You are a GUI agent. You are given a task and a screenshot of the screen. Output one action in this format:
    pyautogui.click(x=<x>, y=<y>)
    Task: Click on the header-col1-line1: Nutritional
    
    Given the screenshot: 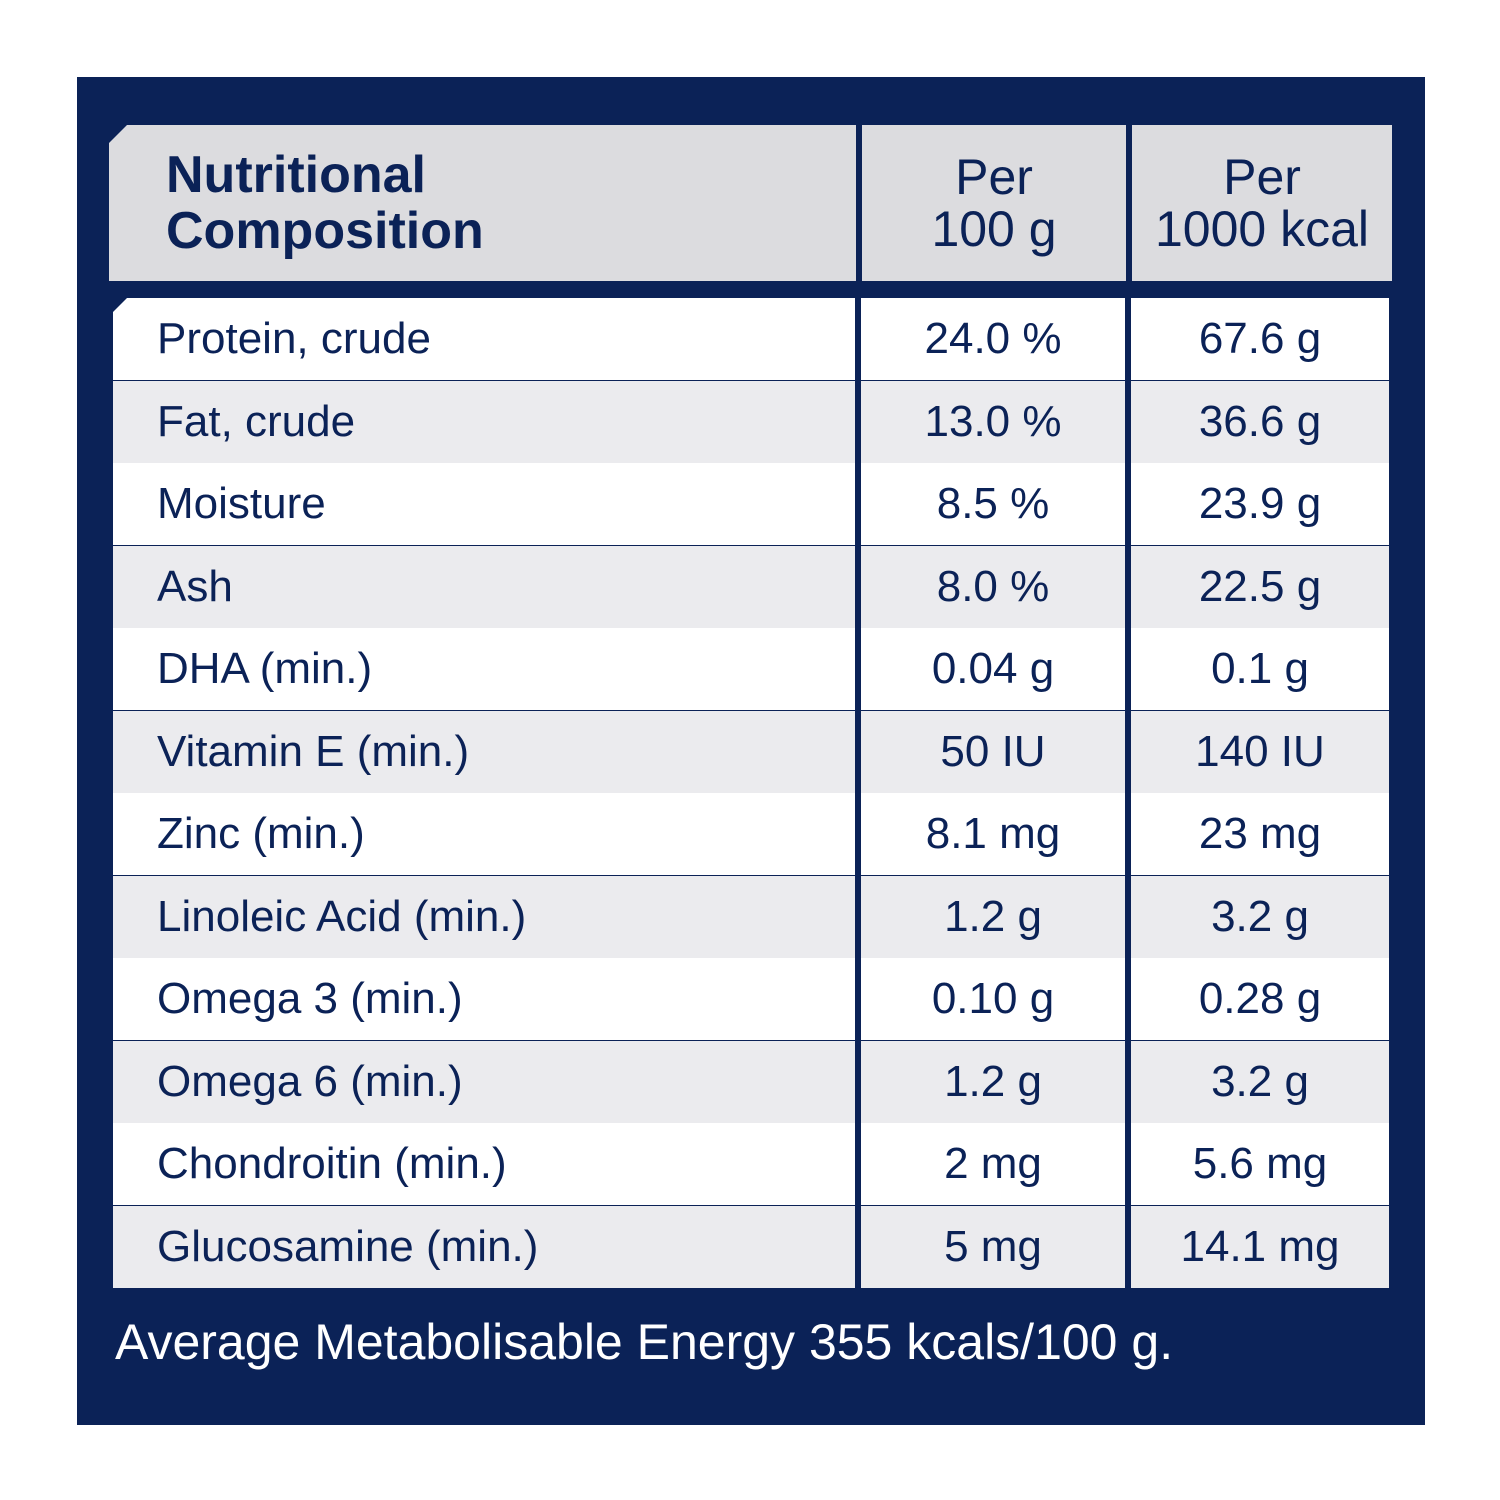 What is the action you would take?
    pyautogui.click(x=296, y=175)
    